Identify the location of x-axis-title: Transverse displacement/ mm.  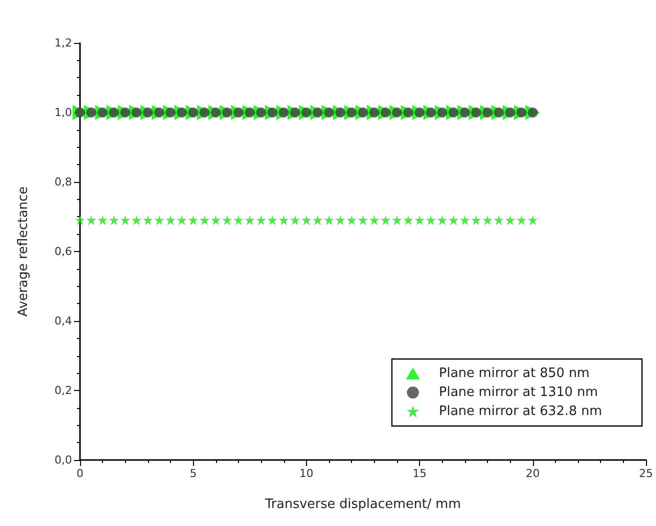
(362, 504).